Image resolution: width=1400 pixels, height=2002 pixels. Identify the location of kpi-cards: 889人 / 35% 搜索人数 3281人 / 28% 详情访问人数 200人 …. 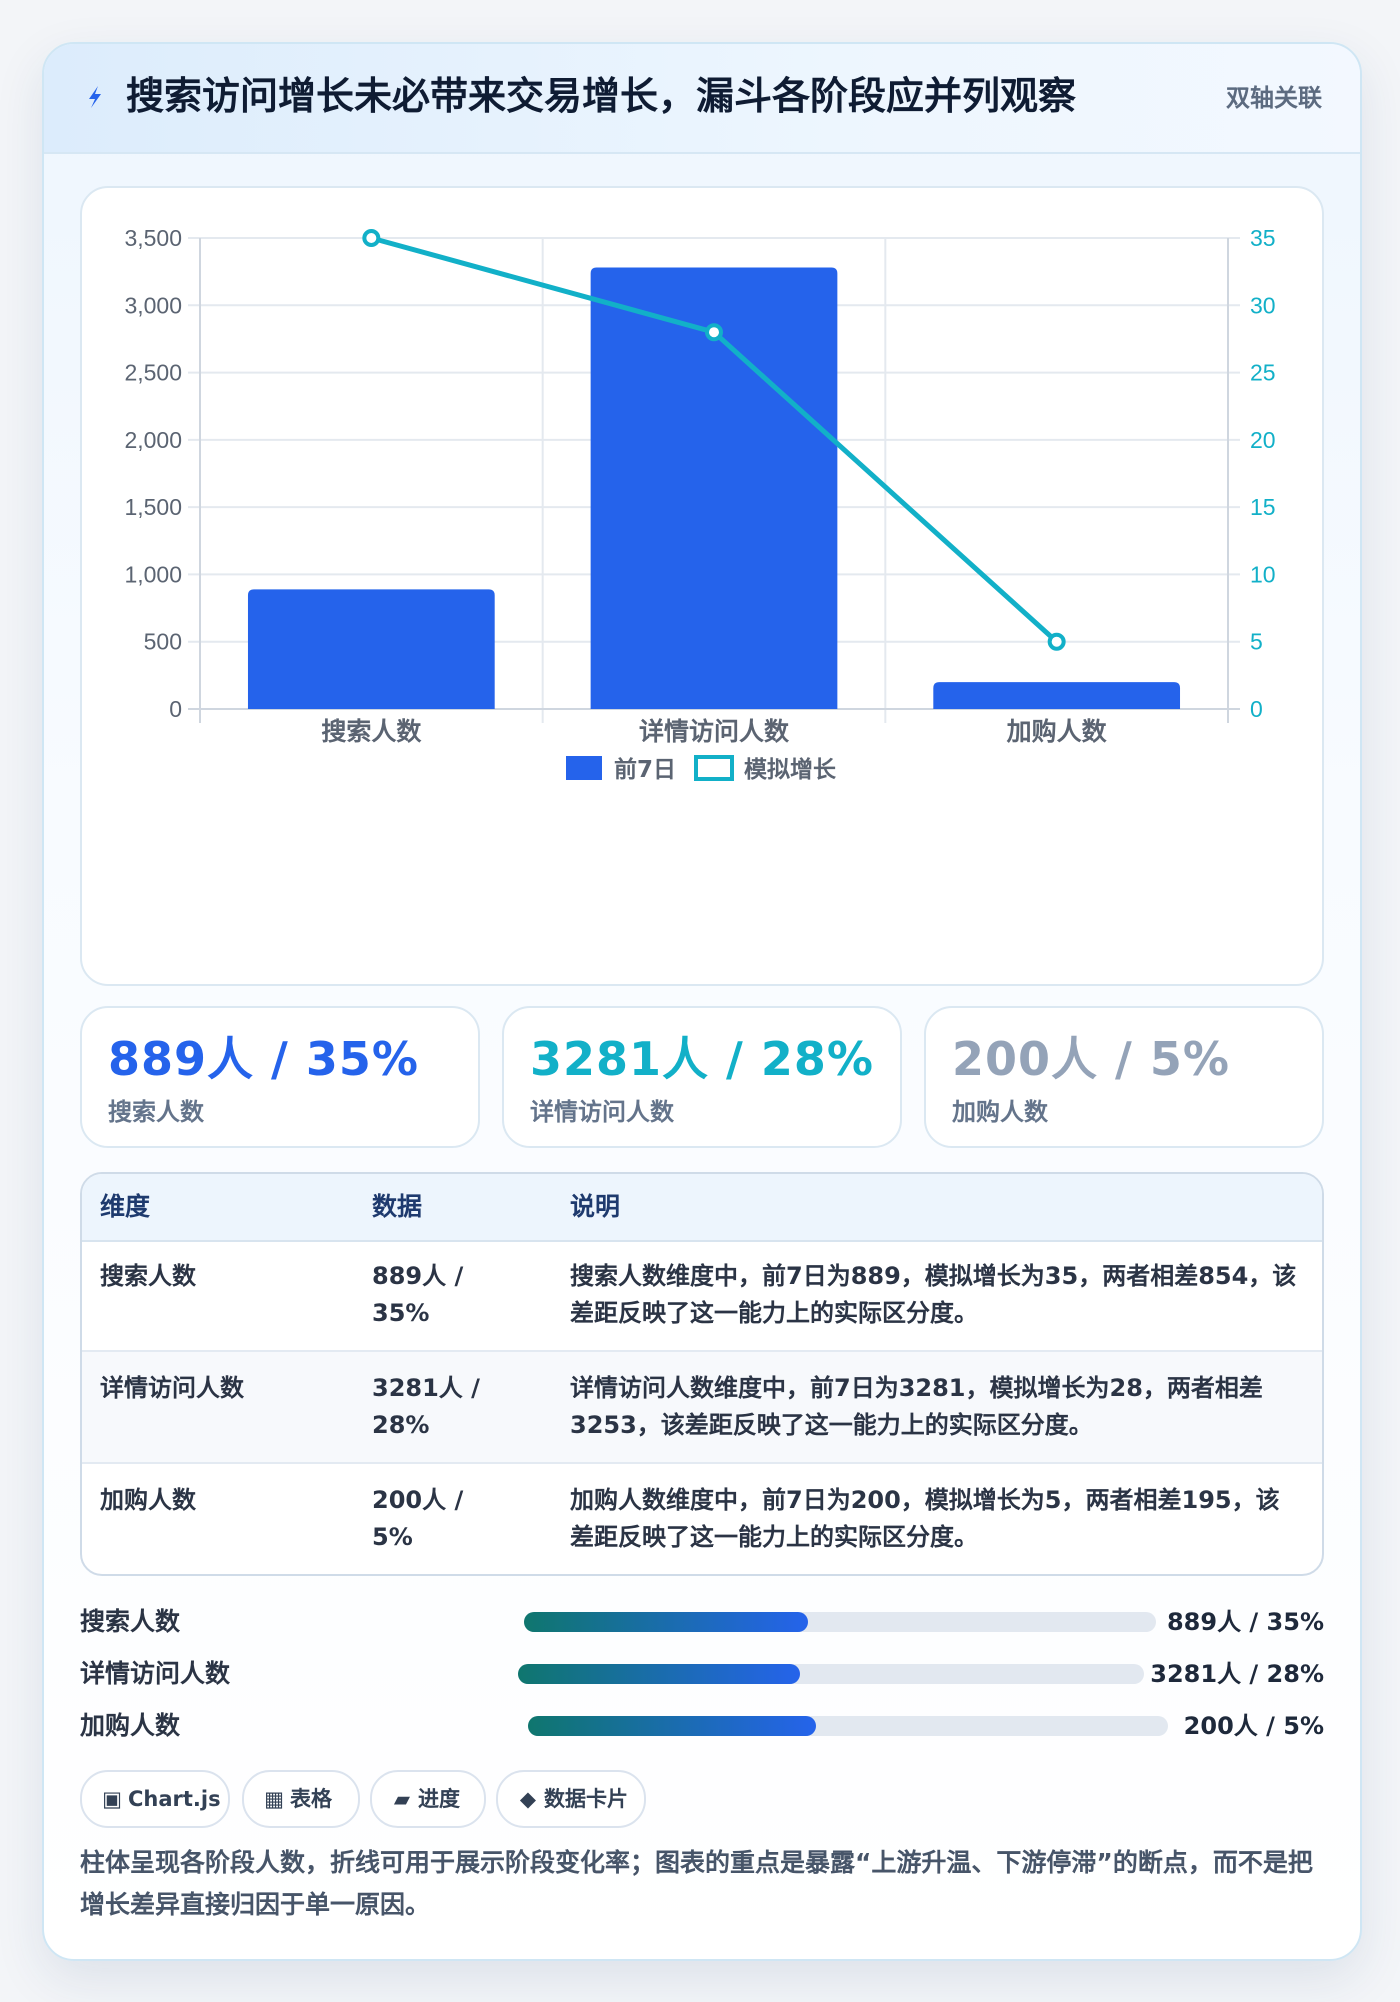
(702, 1077).